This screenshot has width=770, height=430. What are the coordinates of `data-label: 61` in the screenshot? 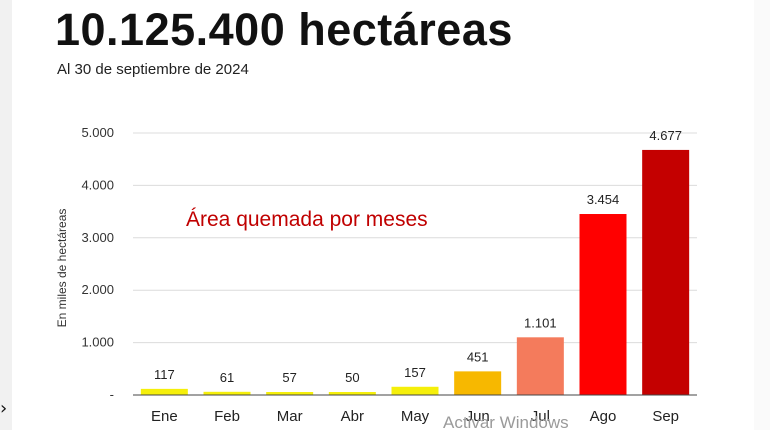 It's located at (227, 377).